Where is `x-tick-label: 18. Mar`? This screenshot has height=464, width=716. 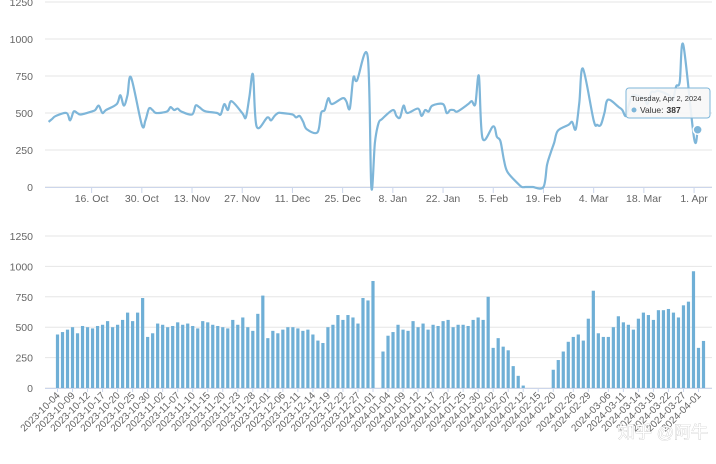 x-tick-label: 18. Mar is located at coordinates (644, 199).